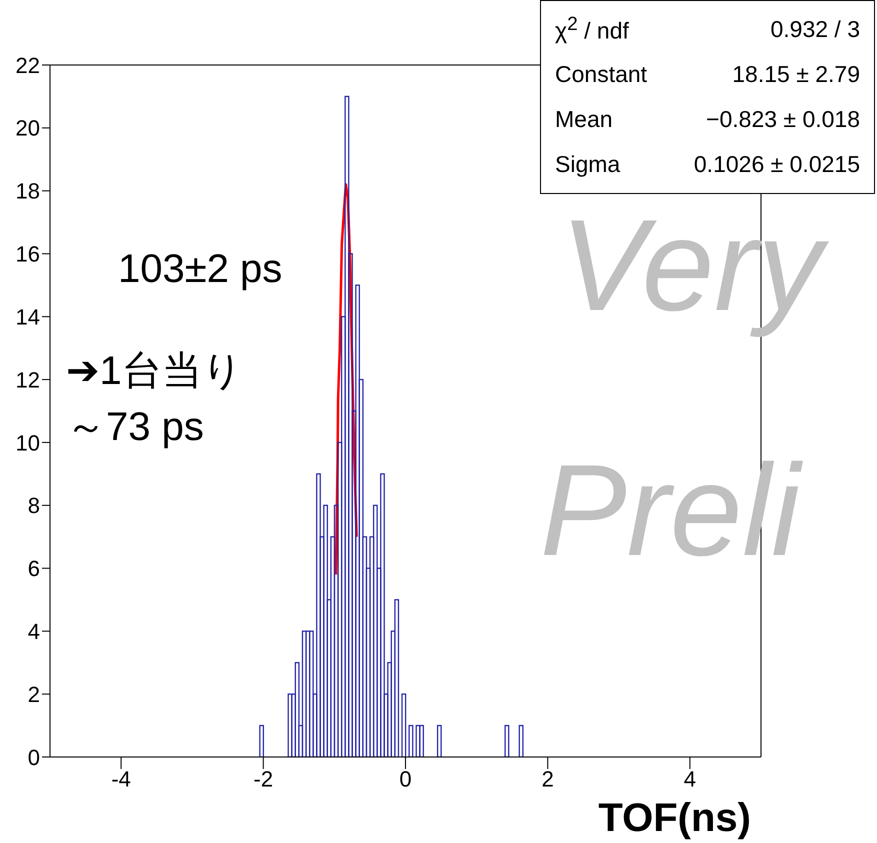  Describe the element at coordinates (28, 254) in the screenshot. I see `y-tick-label: 16` at that location.